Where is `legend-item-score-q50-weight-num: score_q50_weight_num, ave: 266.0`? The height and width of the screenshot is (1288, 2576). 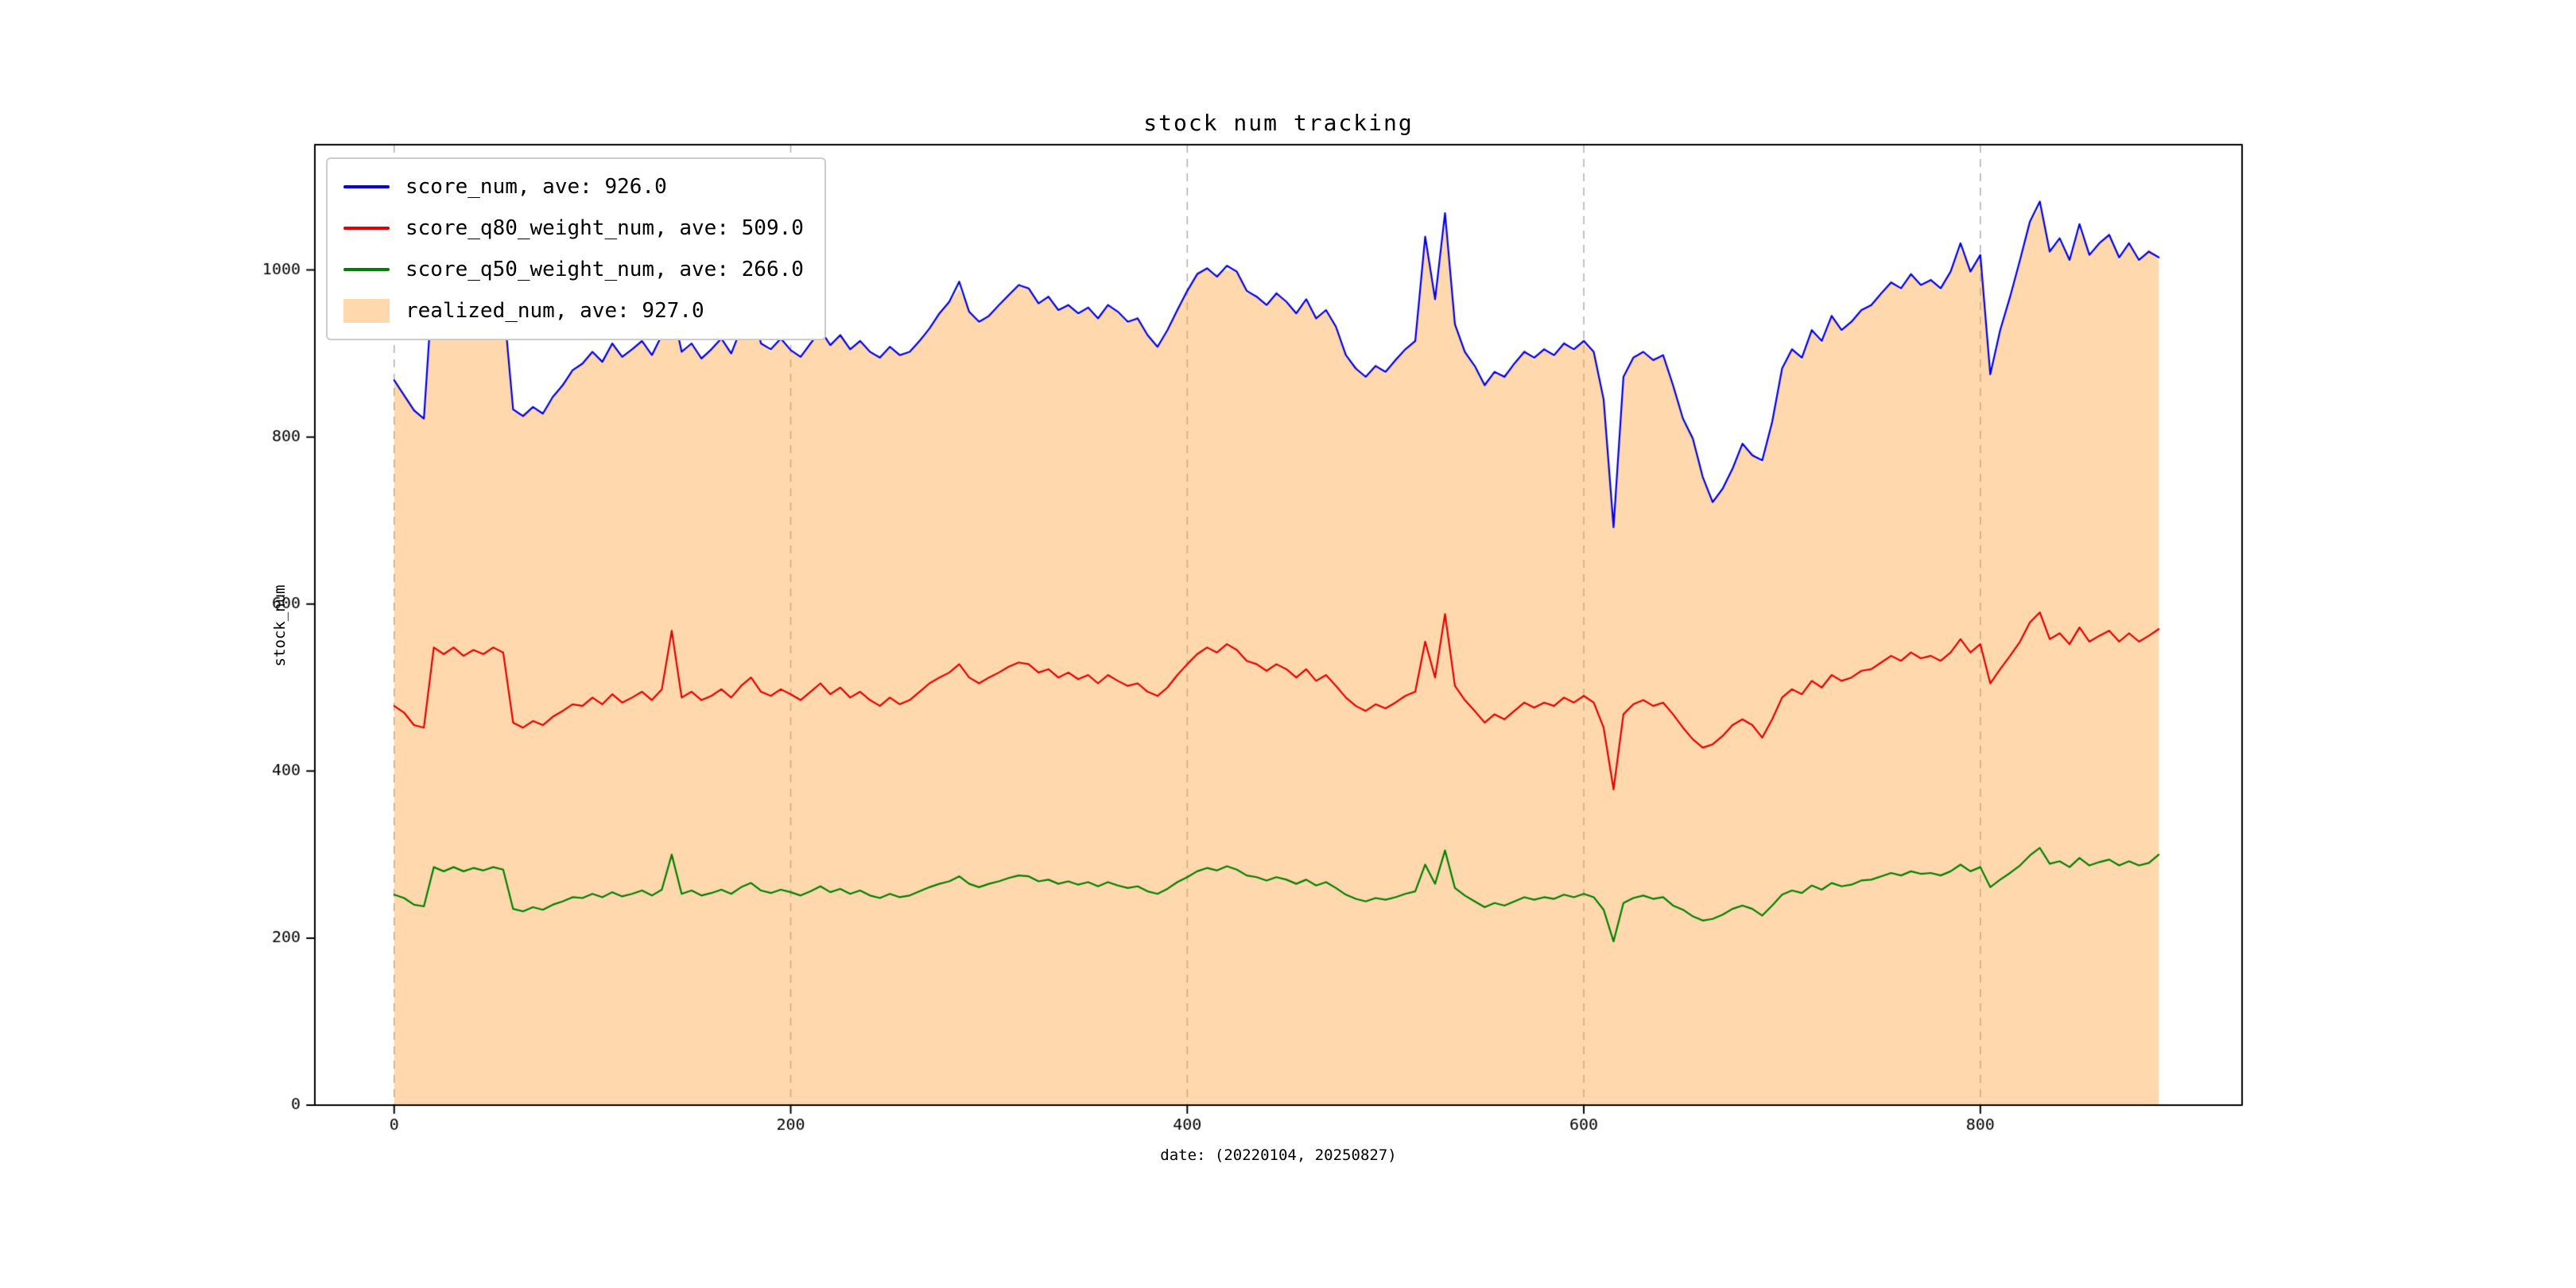
legend-item-score-q50-weight-num: score_q50_weight_num, ave: 266.0 is located at coordinates (573, 270).